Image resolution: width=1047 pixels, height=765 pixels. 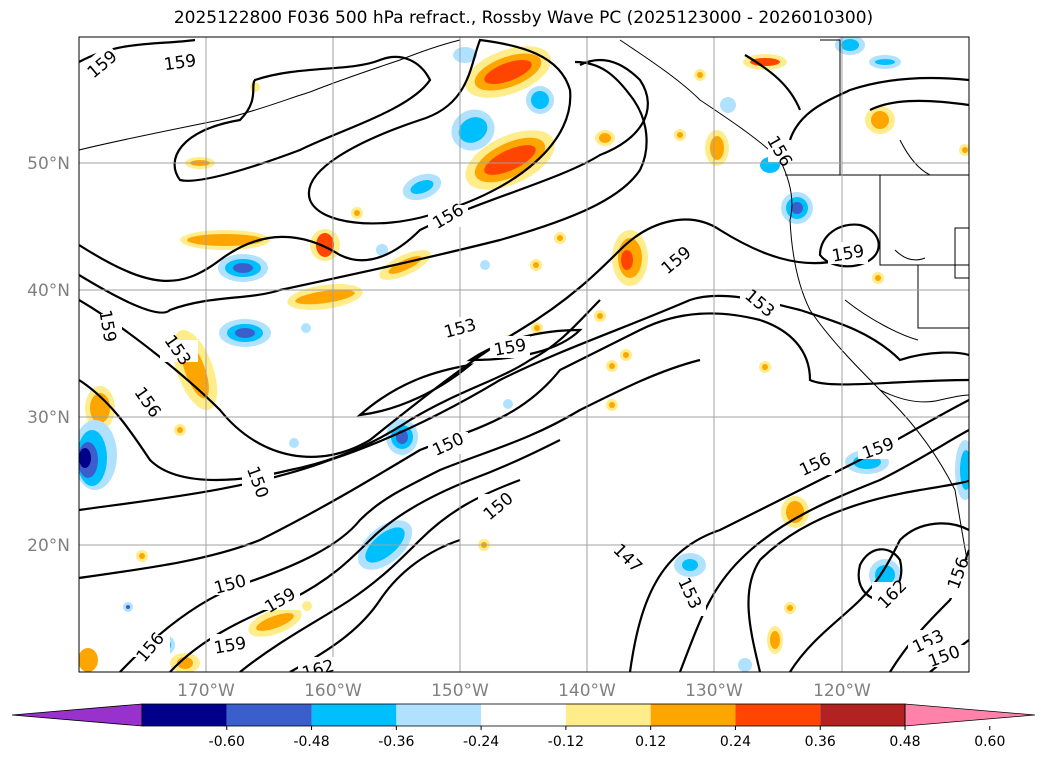 What do you see at coordinates (989, 742) in the screenshot?
I see `colorbar-tick-label: 0.60` at bounding box center [989, 742].